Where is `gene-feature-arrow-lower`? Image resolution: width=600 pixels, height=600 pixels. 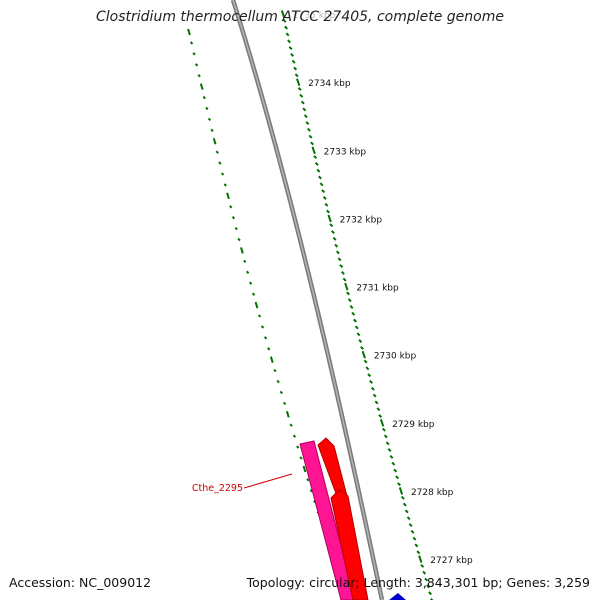 gene-feature-arrow-lower is located at coordinates (349, 544).